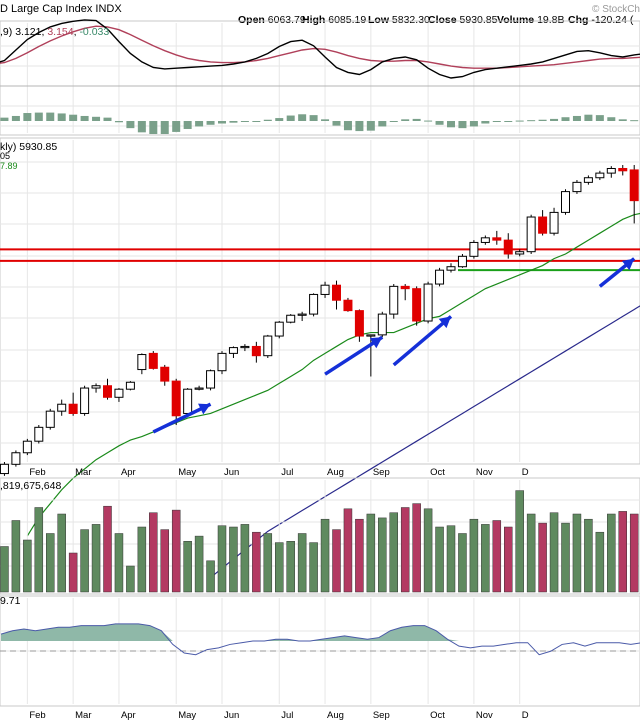 This screenshot has width=640, height=721. I want to click on quote-item-close: Close 5930.85, so click(463, 20).